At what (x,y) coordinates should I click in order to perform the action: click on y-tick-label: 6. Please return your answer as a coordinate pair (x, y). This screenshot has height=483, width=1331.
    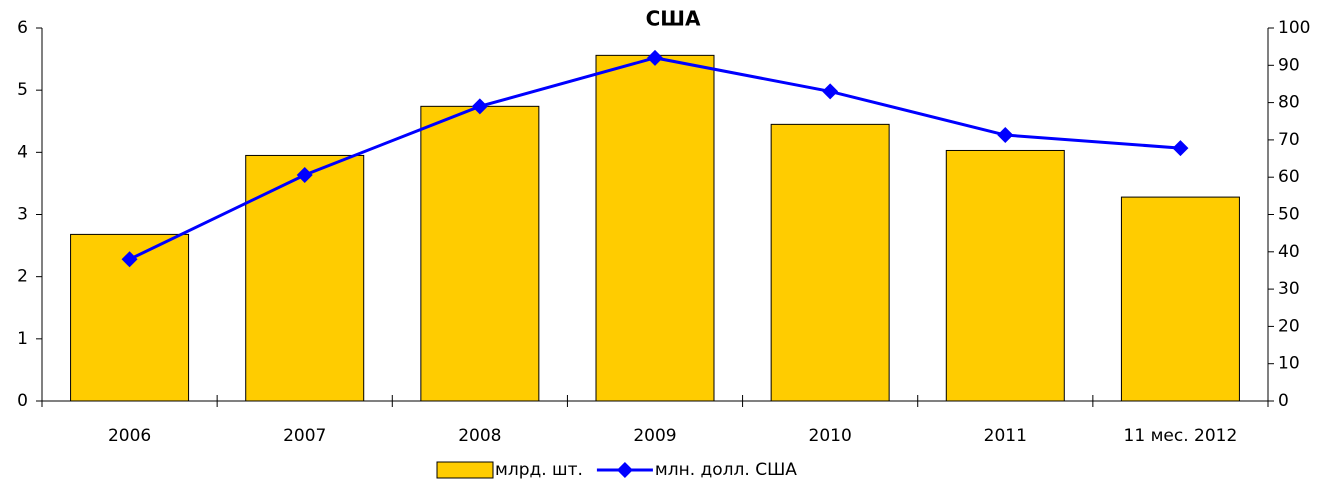
    Looking at the image, I should click on (22, 28).